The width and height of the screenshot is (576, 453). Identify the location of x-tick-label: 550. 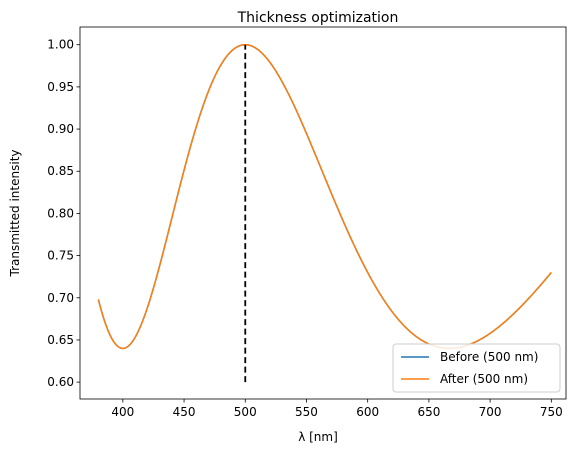
(306, 412).